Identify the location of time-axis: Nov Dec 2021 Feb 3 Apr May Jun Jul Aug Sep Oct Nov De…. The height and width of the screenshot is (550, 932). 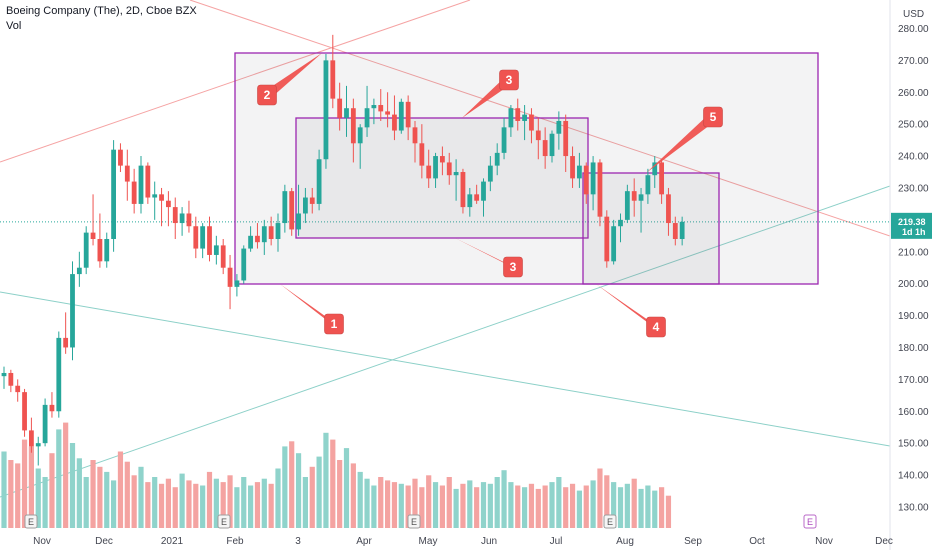
(463, 541).